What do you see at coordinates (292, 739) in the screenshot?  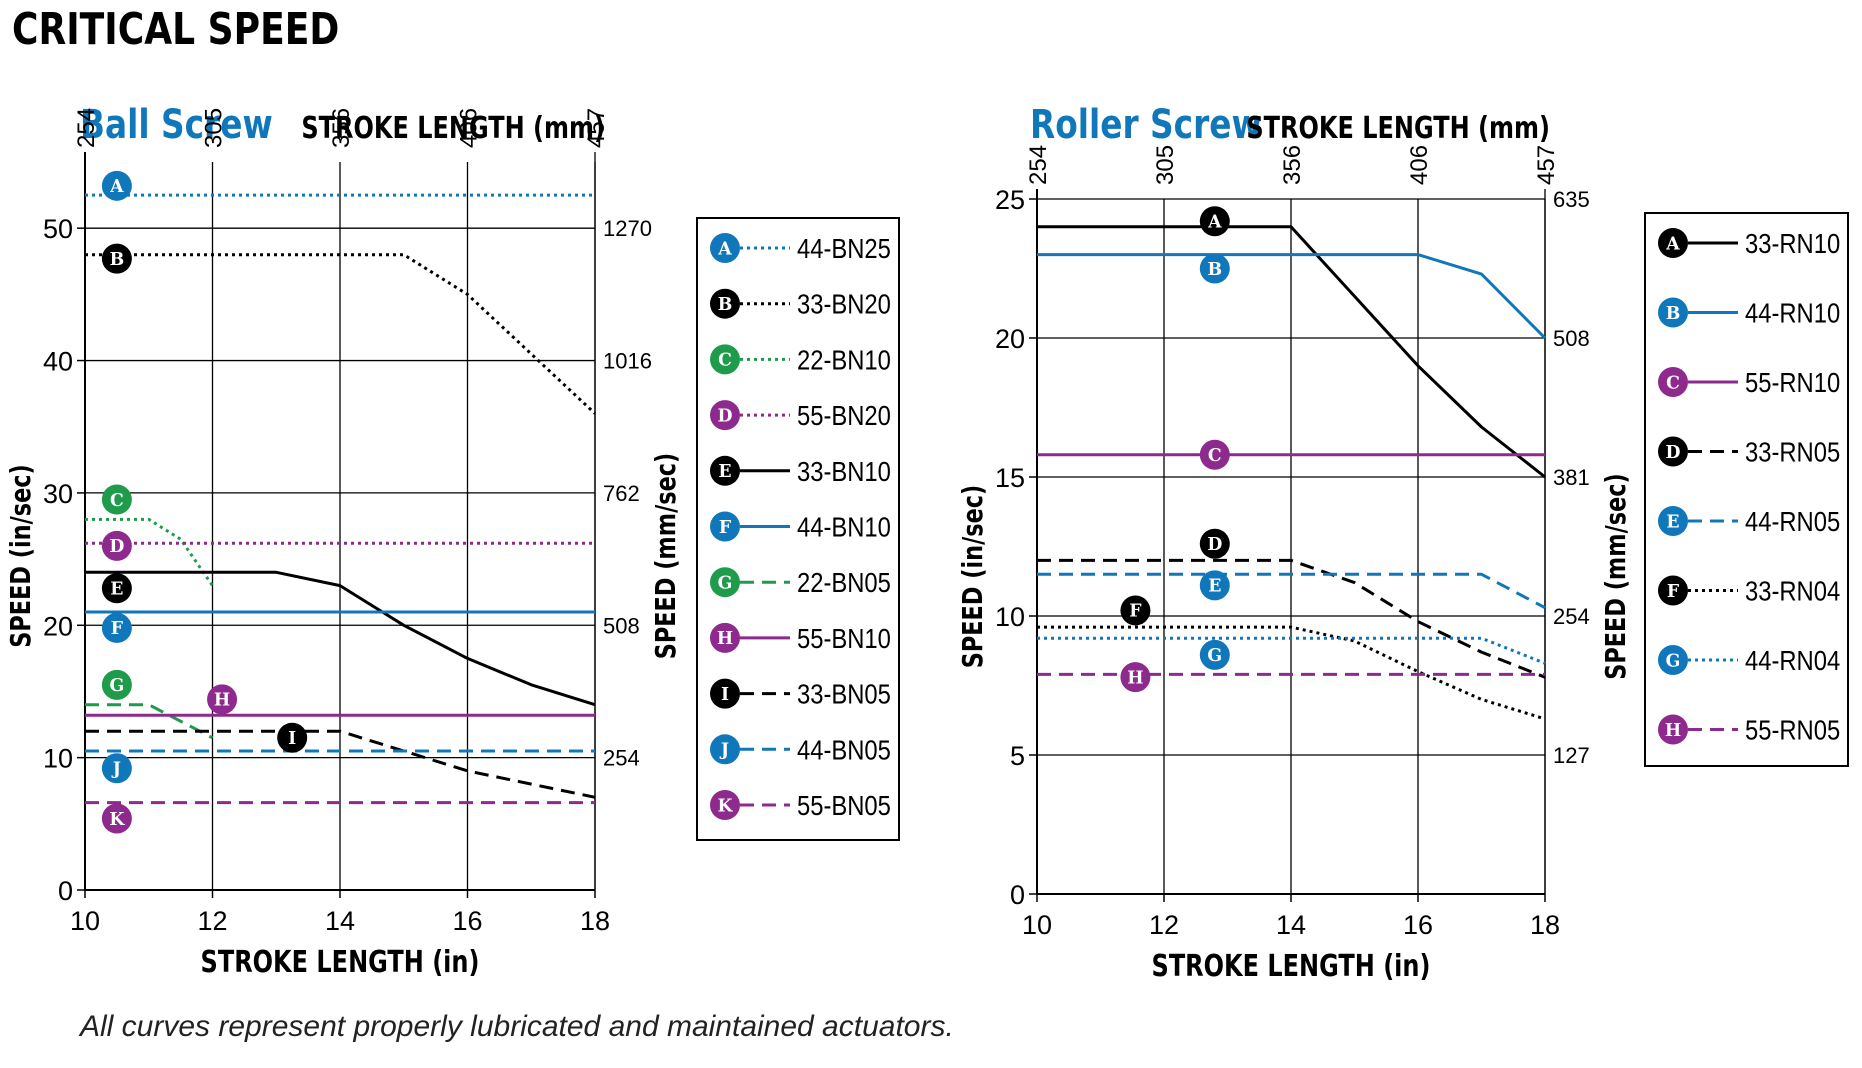 I see `badge-letter: I` at bounding box center [292, 739].